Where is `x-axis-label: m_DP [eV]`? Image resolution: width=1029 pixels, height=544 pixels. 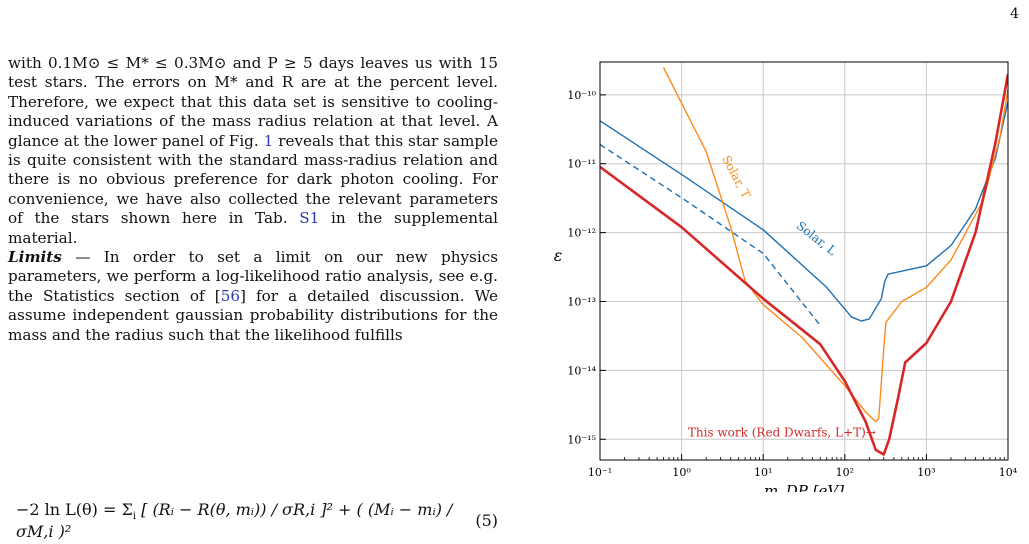
x-axis-label: m_DP [eV] is located at coordinates (804, 487).